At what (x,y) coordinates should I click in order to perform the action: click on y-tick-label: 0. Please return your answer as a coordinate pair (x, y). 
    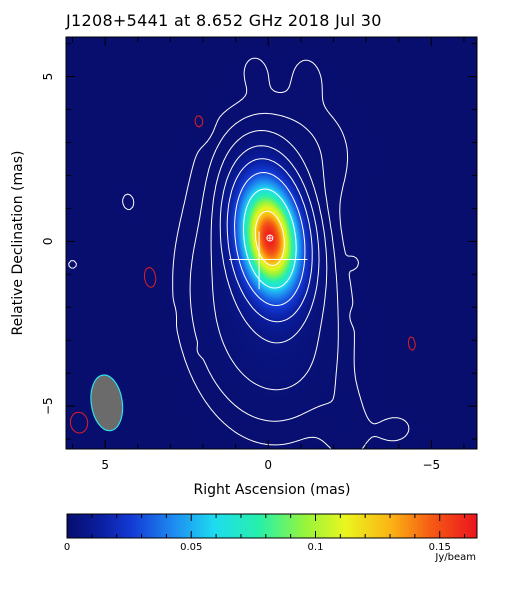
    Looking at the image, I should click on (48, 242).